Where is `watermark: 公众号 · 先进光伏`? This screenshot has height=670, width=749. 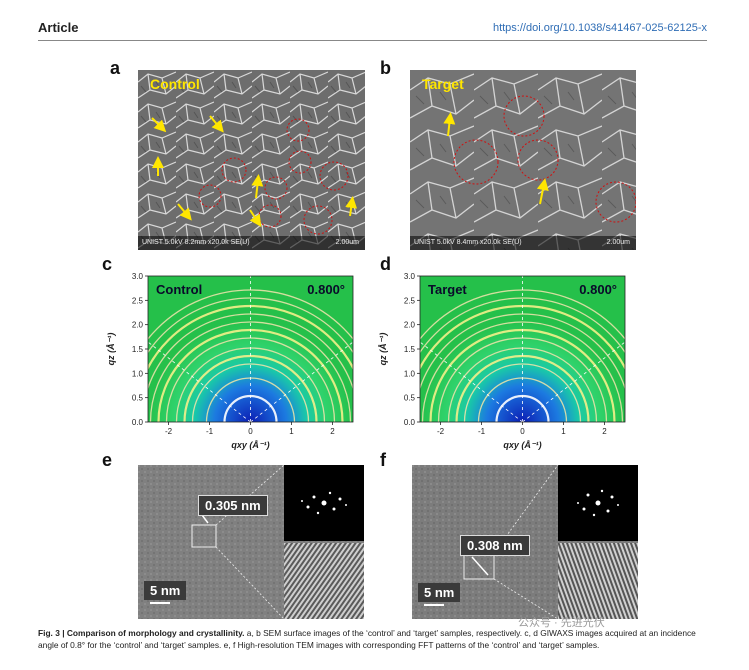
watermark: 公众号 · 先进光伏 is located at coordinates (561, 623).